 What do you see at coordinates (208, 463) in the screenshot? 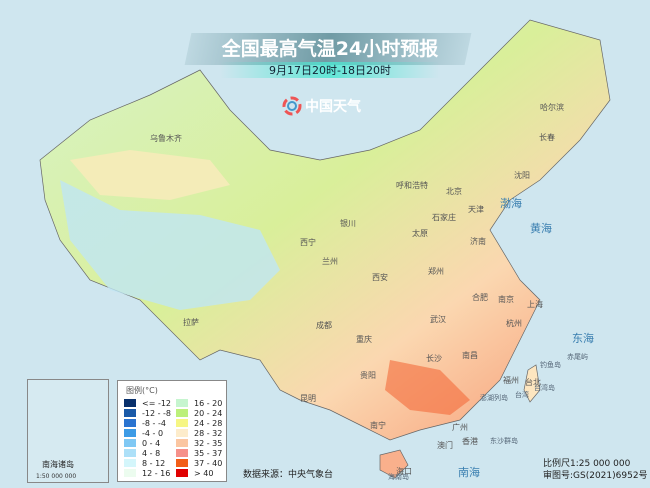
I see `legend-label: 37 - 40` at bounding box center [208, 463].